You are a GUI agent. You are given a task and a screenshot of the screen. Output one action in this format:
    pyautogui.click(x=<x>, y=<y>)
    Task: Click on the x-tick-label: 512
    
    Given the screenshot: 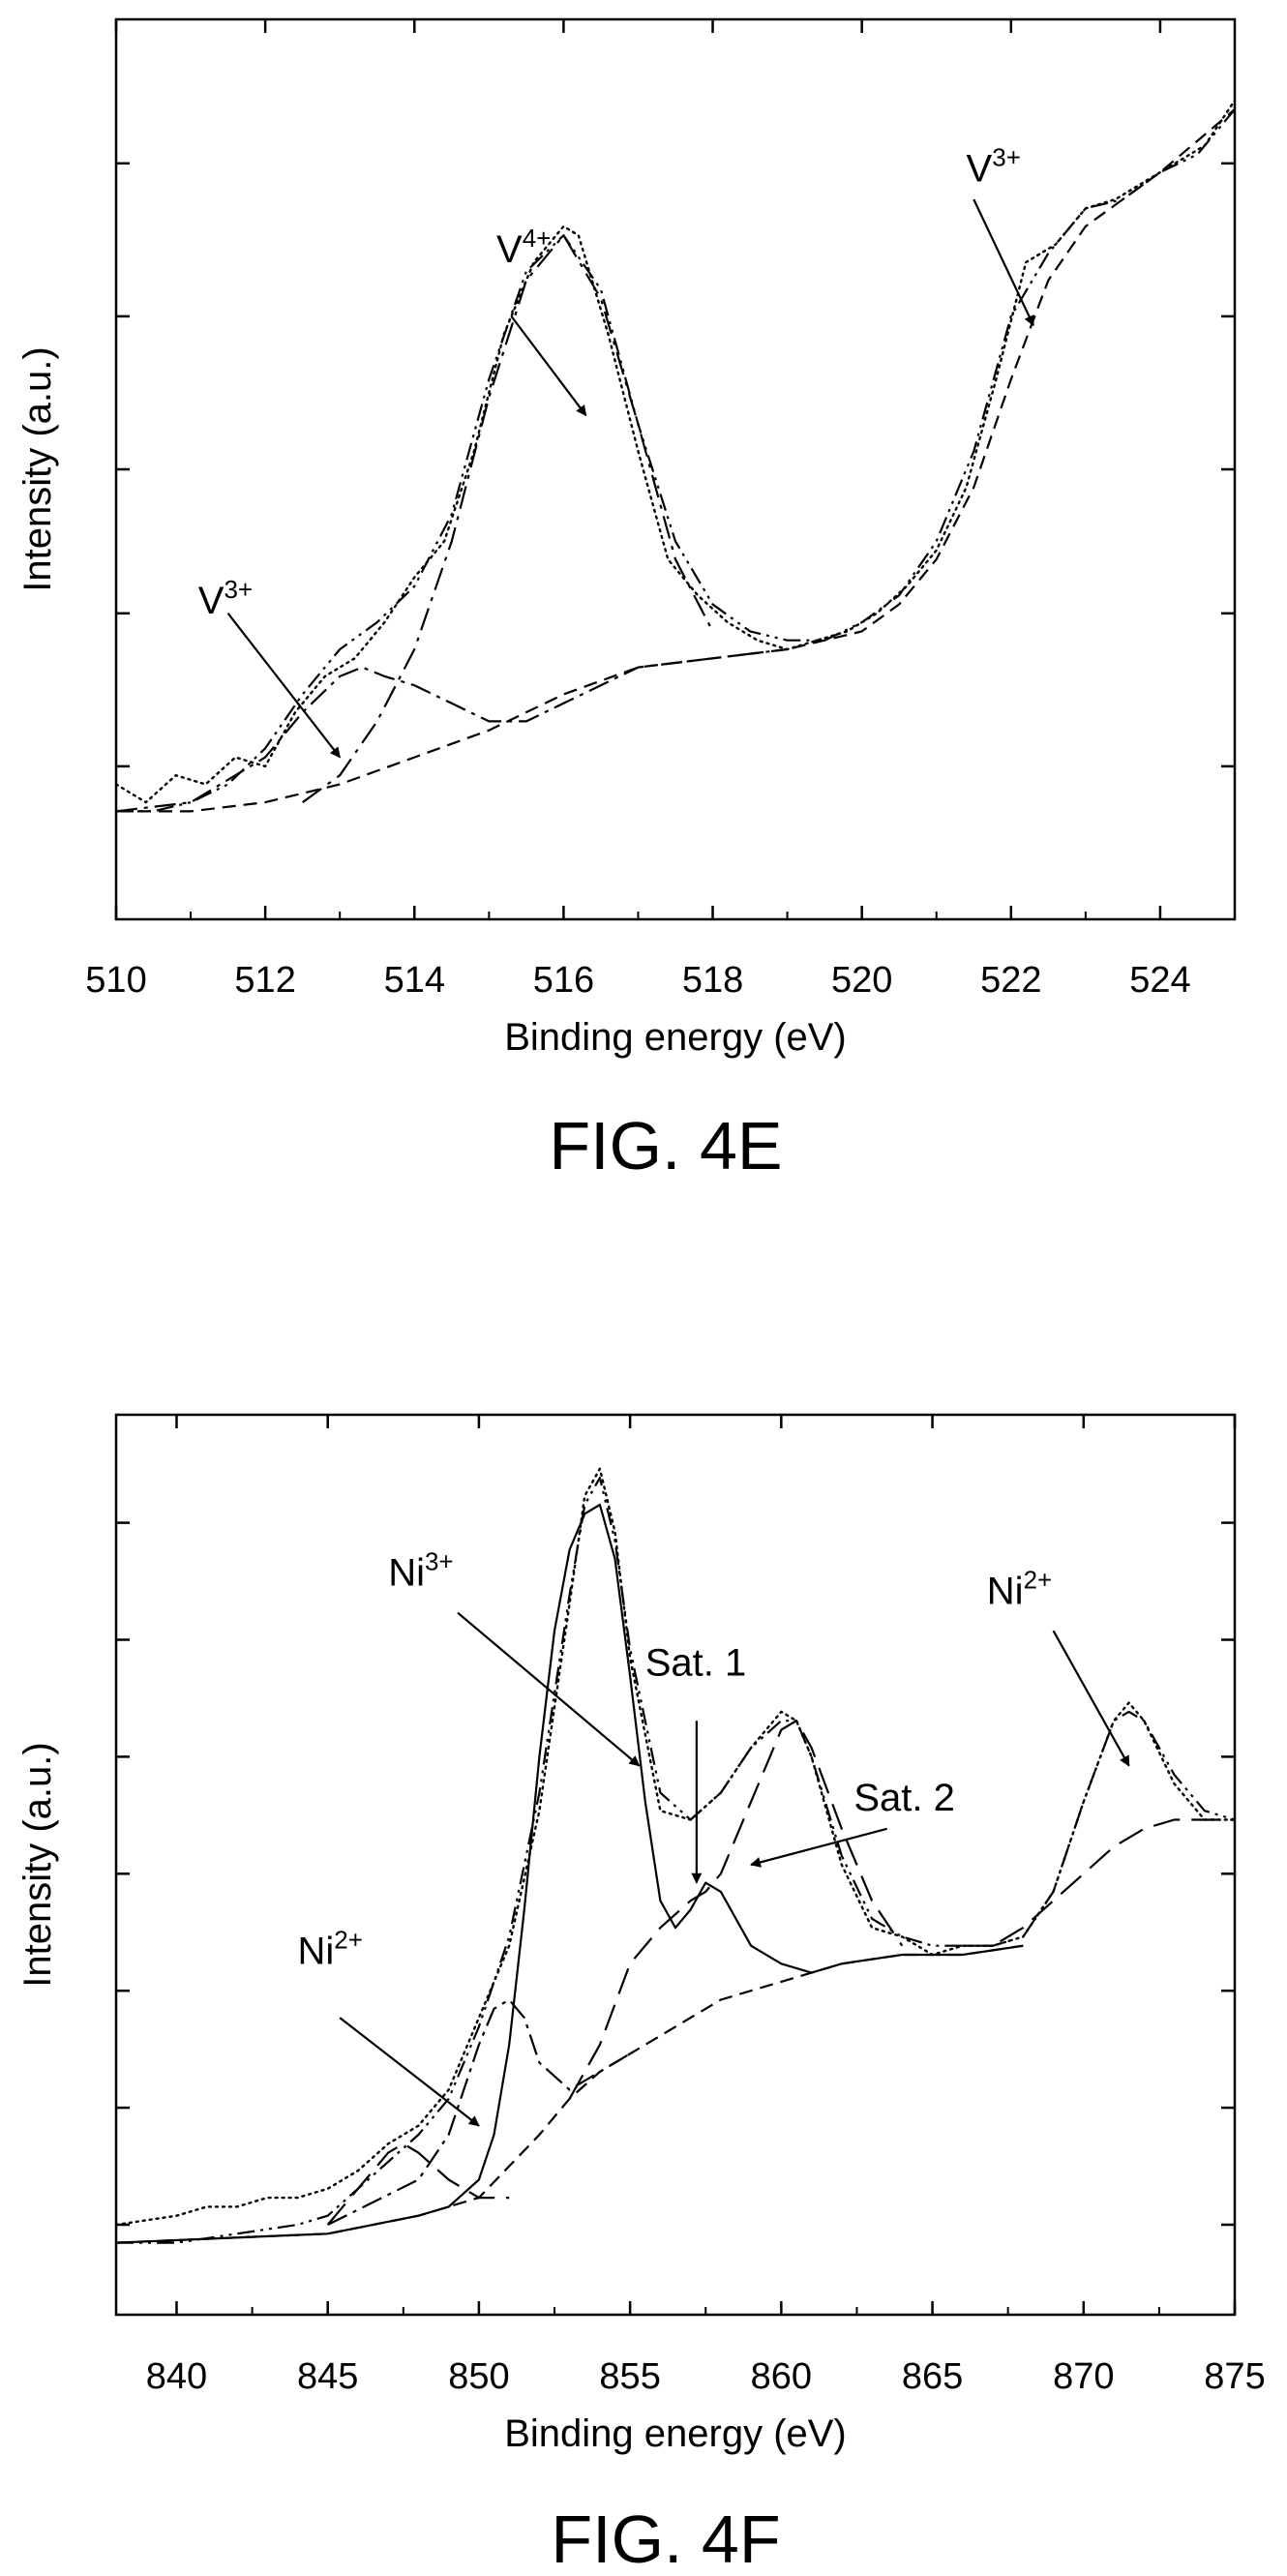 What is the action you would take?
    pyautogui.click(x=264, y=980)
    